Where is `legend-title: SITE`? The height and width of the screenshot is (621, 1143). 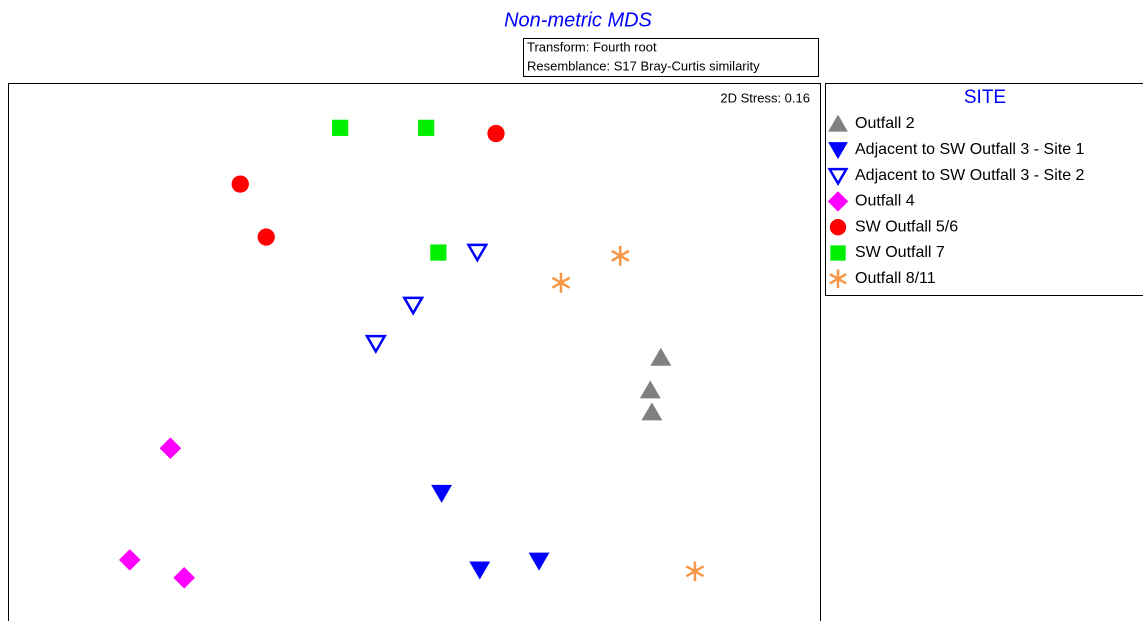
legend-title: SITE is located at coordinates (985, 97).